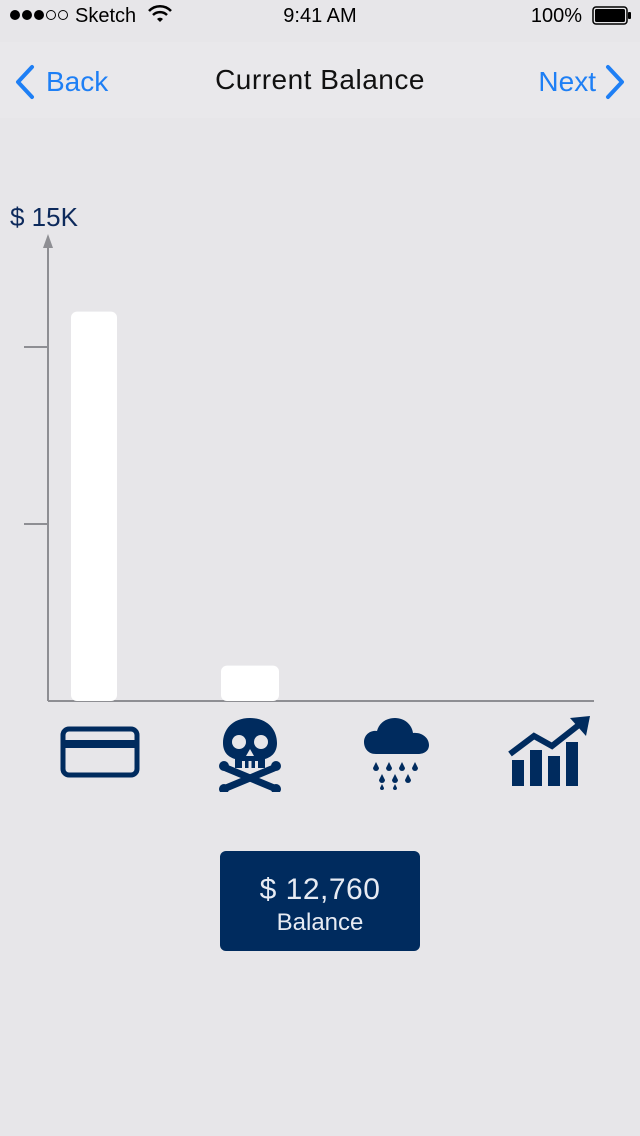 The width and height of the screenshot is (640, 1136). Describe the element at coordinates (615, 82) in the screenshot. I see `chevron-right-icon` at that location.